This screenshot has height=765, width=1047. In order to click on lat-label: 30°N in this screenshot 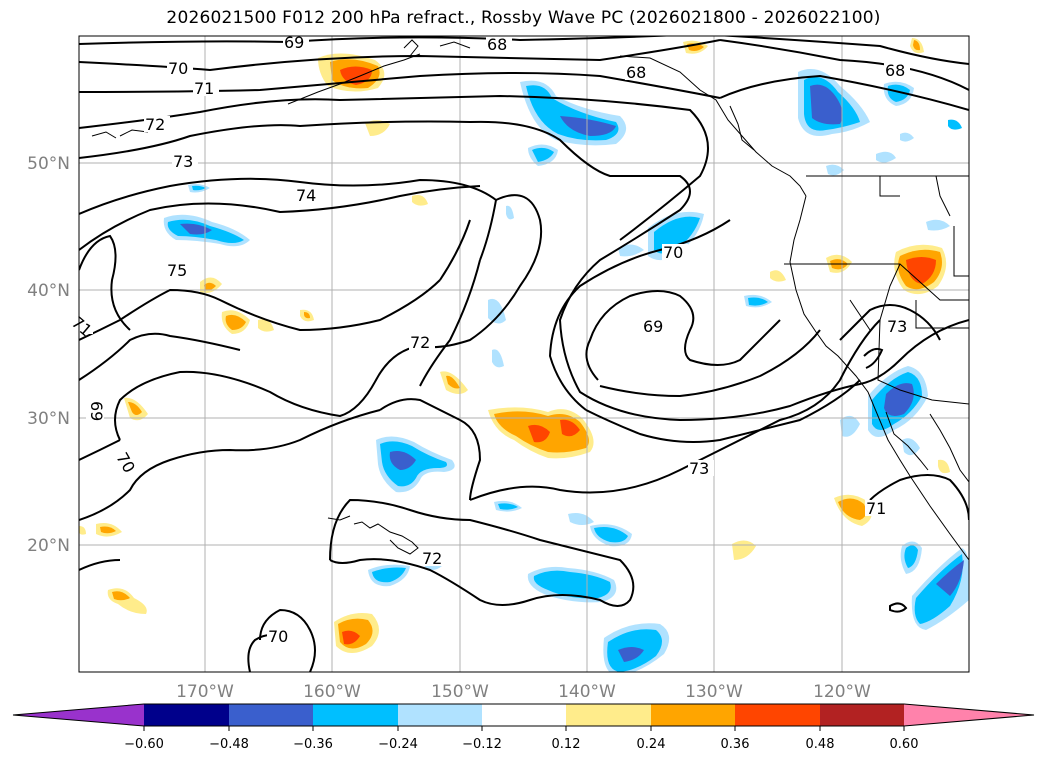, I will do `click(48, 419)`.